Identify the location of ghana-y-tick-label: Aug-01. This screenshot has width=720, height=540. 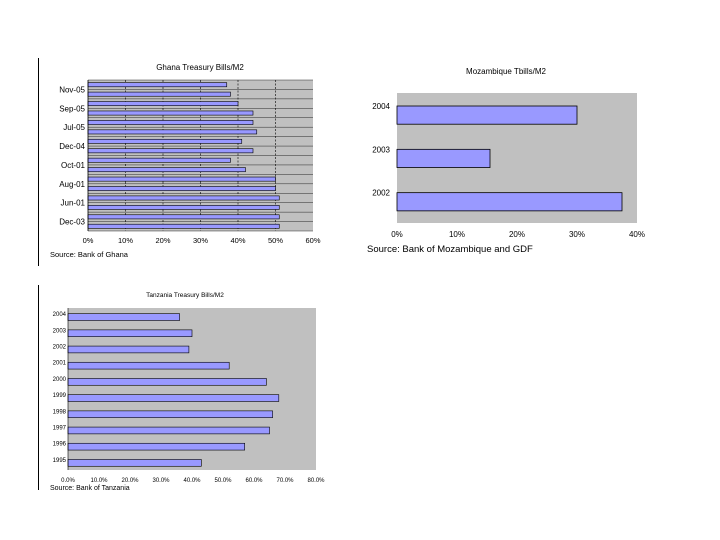
(72, 184).